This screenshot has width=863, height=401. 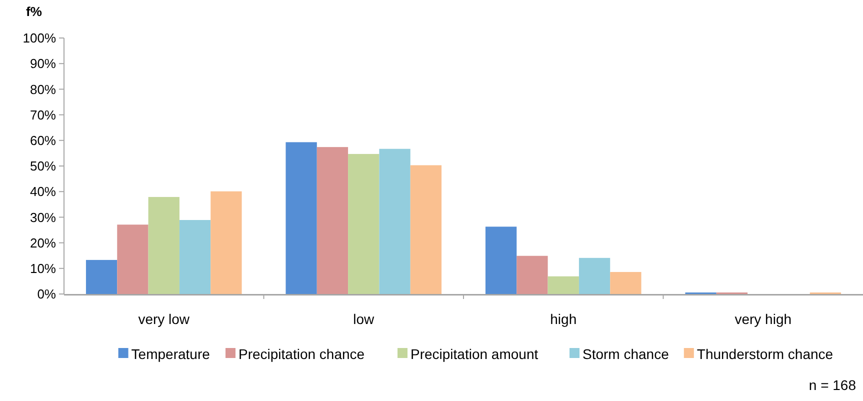 What do you see at coordinates (43, 242) in the screenshot?
I see `y-tick-label: 20%` at bounding box center [43, 242].